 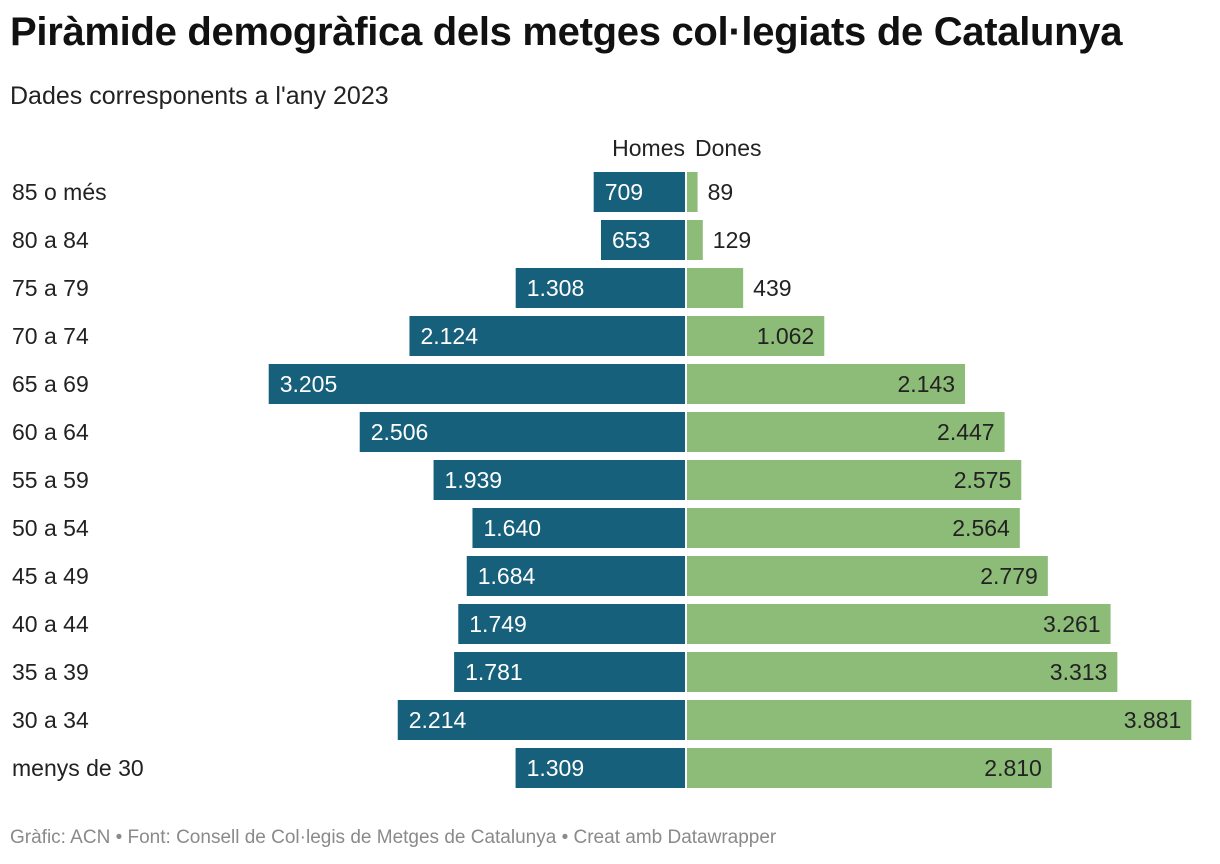 What do you see at coordinates (1079, 672) in the screenshot?
I see `value-label-dones: 3.313` at bounding box center [1079, 672].